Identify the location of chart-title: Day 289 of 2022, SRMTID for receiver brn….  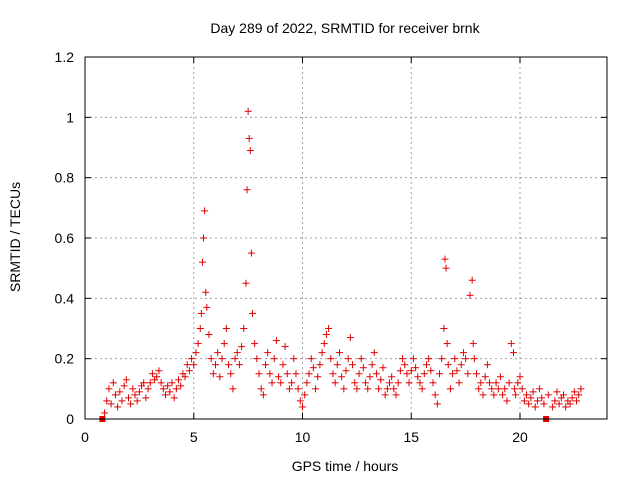
(345, 28).